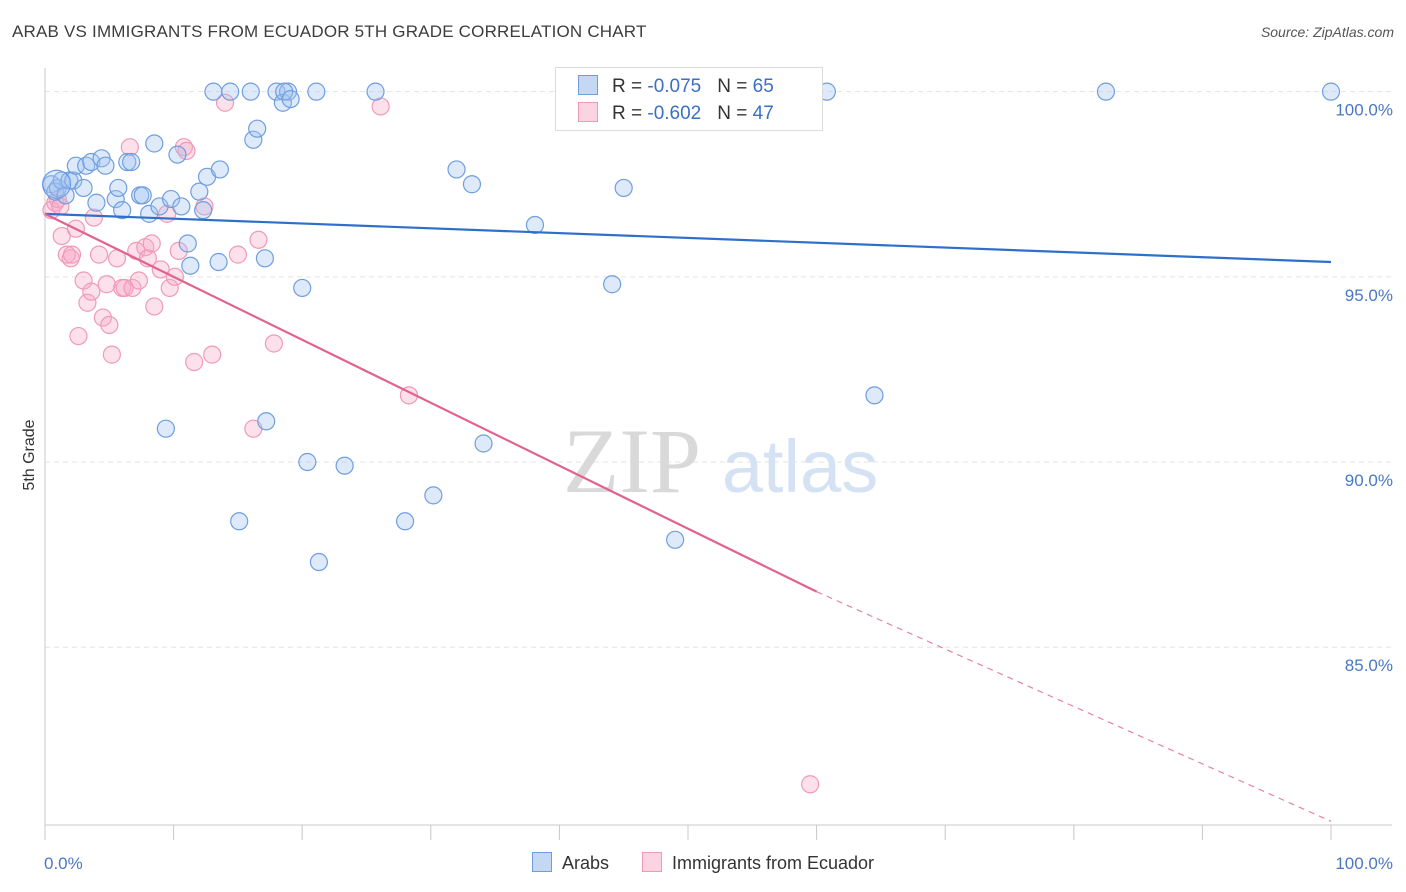  What do you see at coordinates (1364, 863) in the screenshot?
I see `x-tick-label: 100.0%` at bounding box center [1364, 863].